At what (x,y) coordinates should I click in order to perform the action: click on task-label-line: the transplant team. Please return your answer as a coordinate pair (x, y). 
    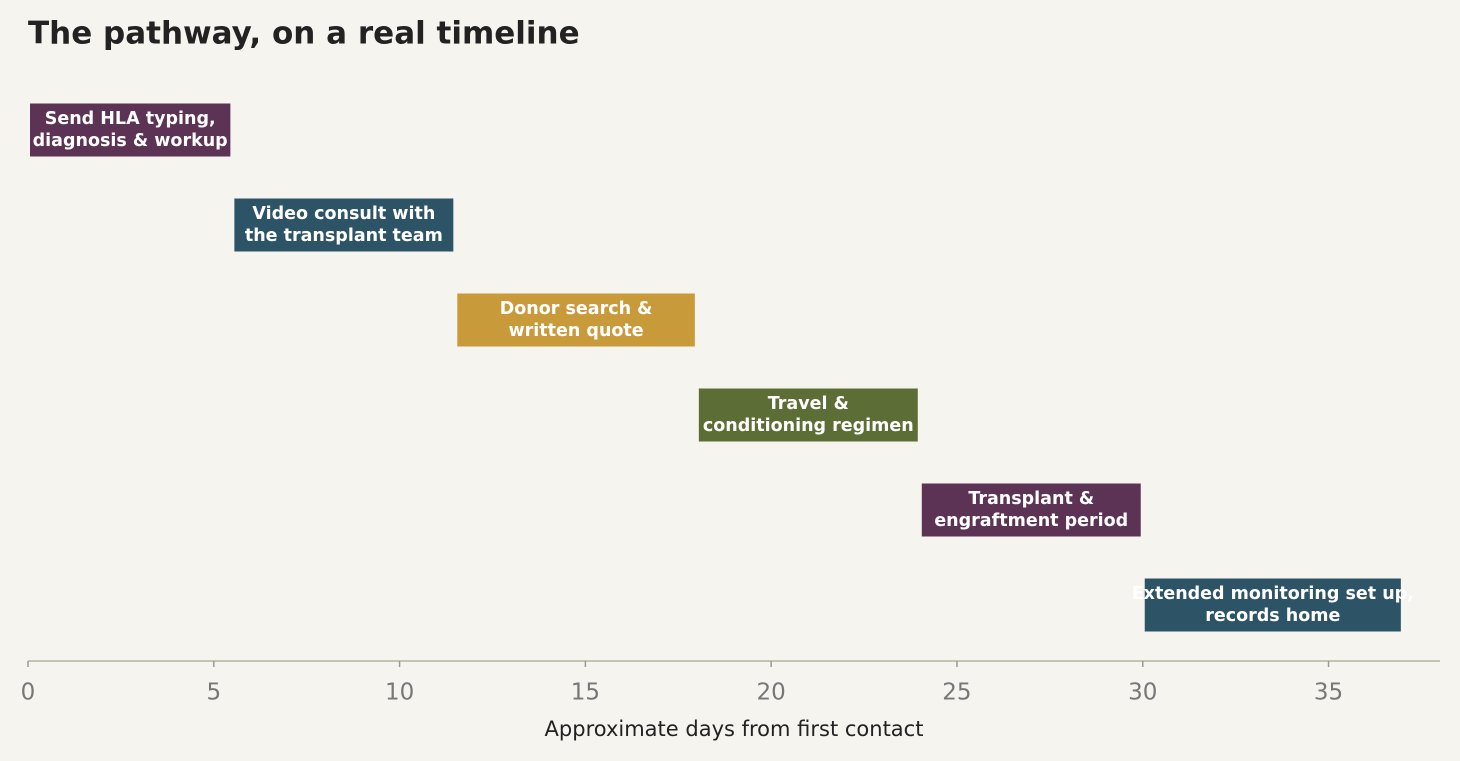
    Looking at the image, I should click on (344, 236).